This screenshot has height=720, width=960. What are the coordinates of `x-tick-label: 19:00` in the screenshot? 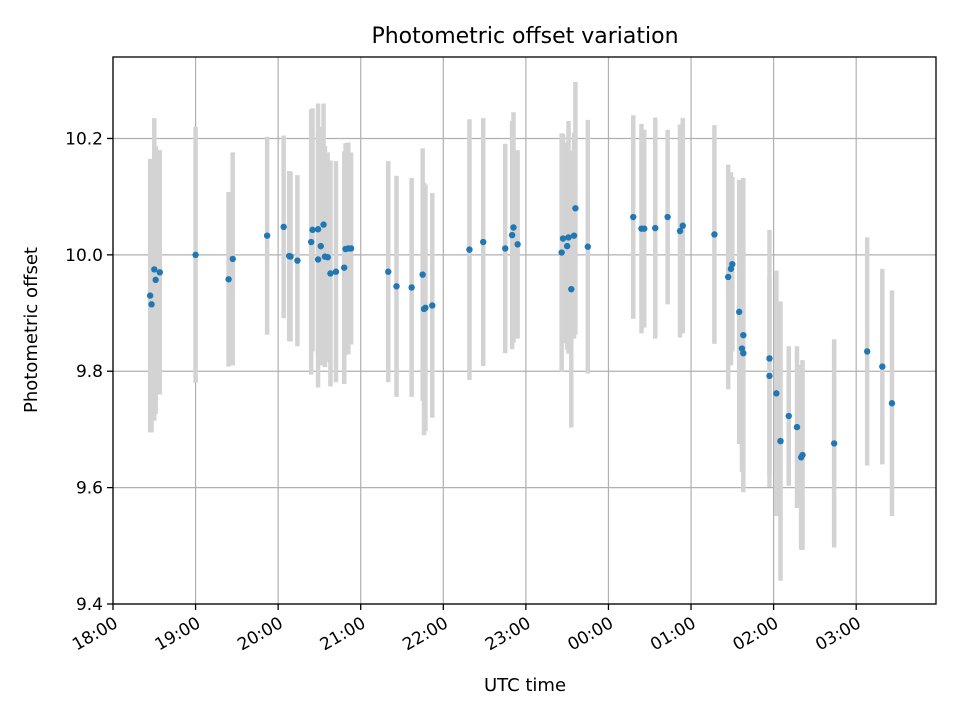 It's located at (178, 634).